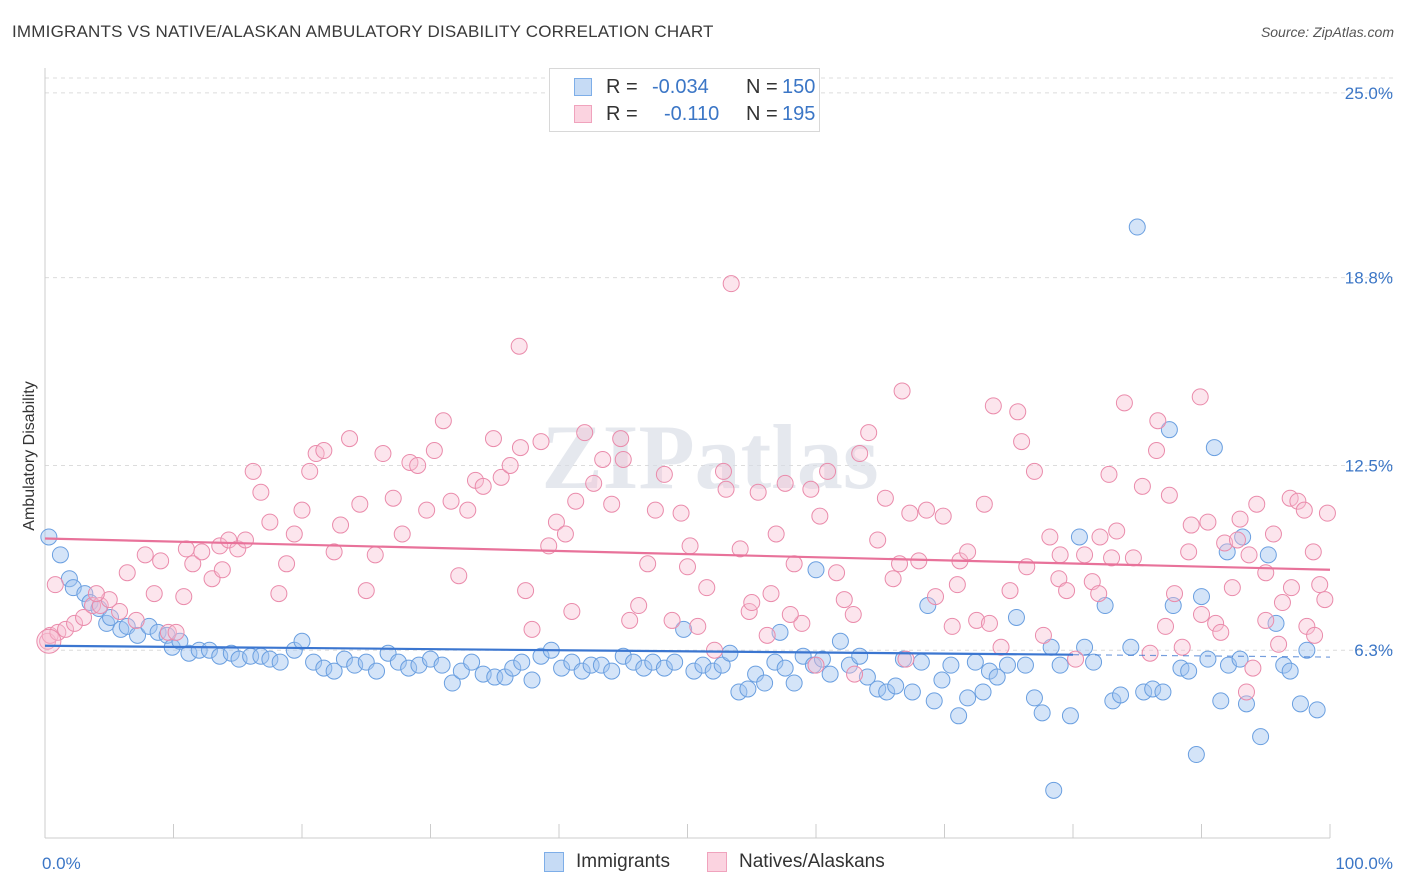 Image resolution: width=1406 pixels, height=892 pixels. I want to click on watermark: ZIPatlas, so click(709, 457).